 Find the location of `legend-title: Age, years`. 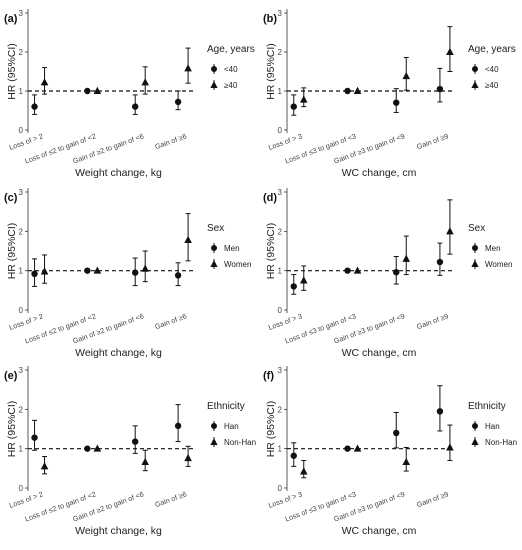

legend-title: Age, years is located at coordinates (231, 49).